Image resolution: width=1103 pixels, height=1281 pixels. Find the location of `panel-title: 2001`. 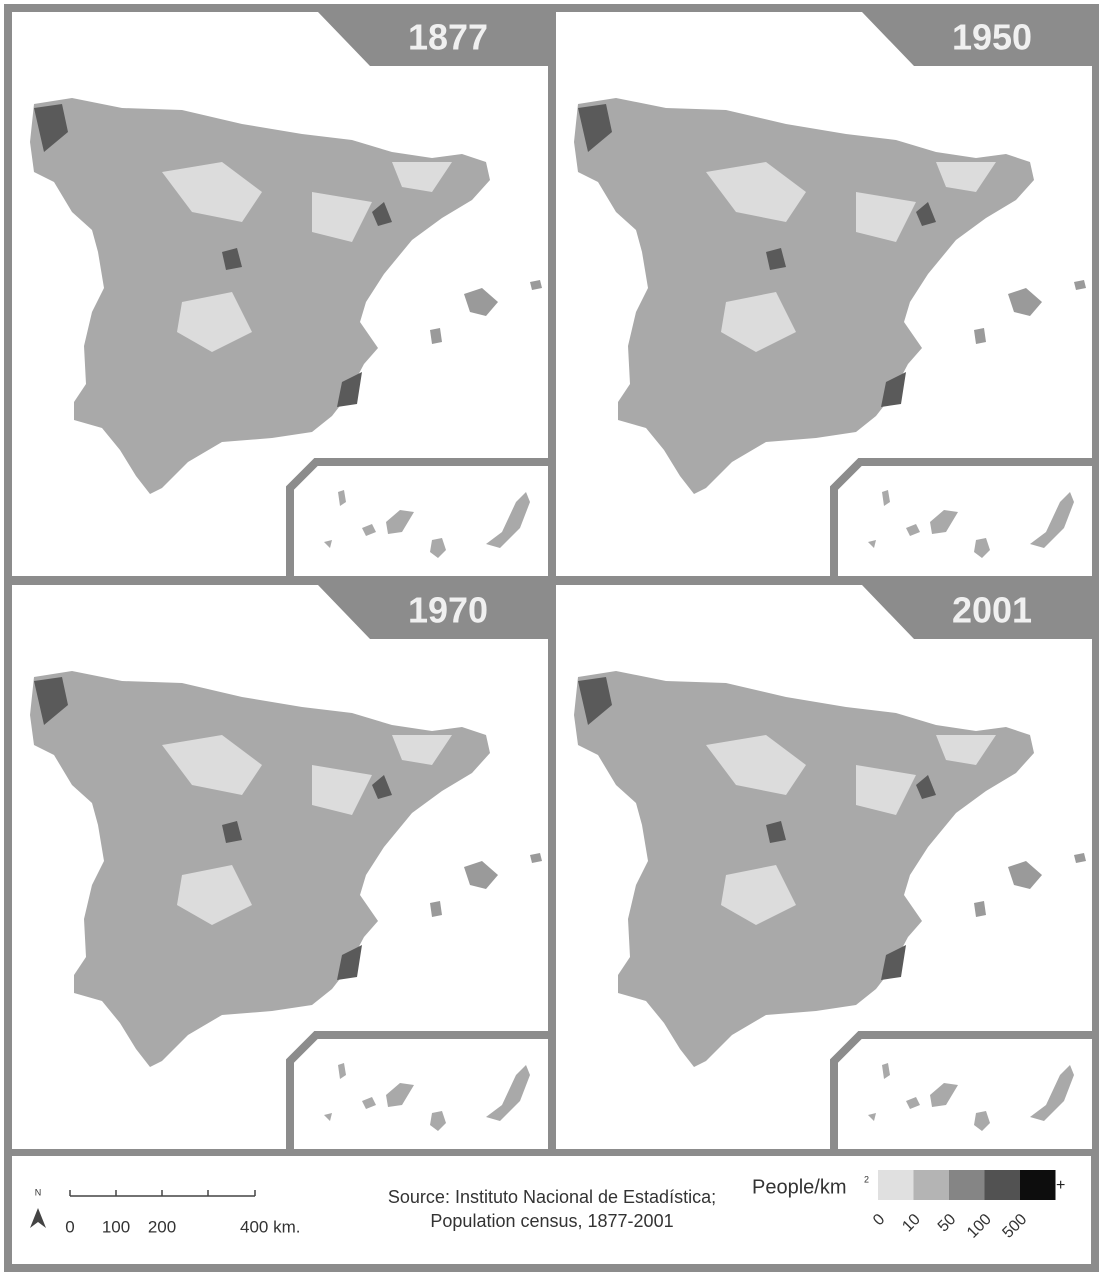

panel-title: 2001 is located at coordinates (992, 610).